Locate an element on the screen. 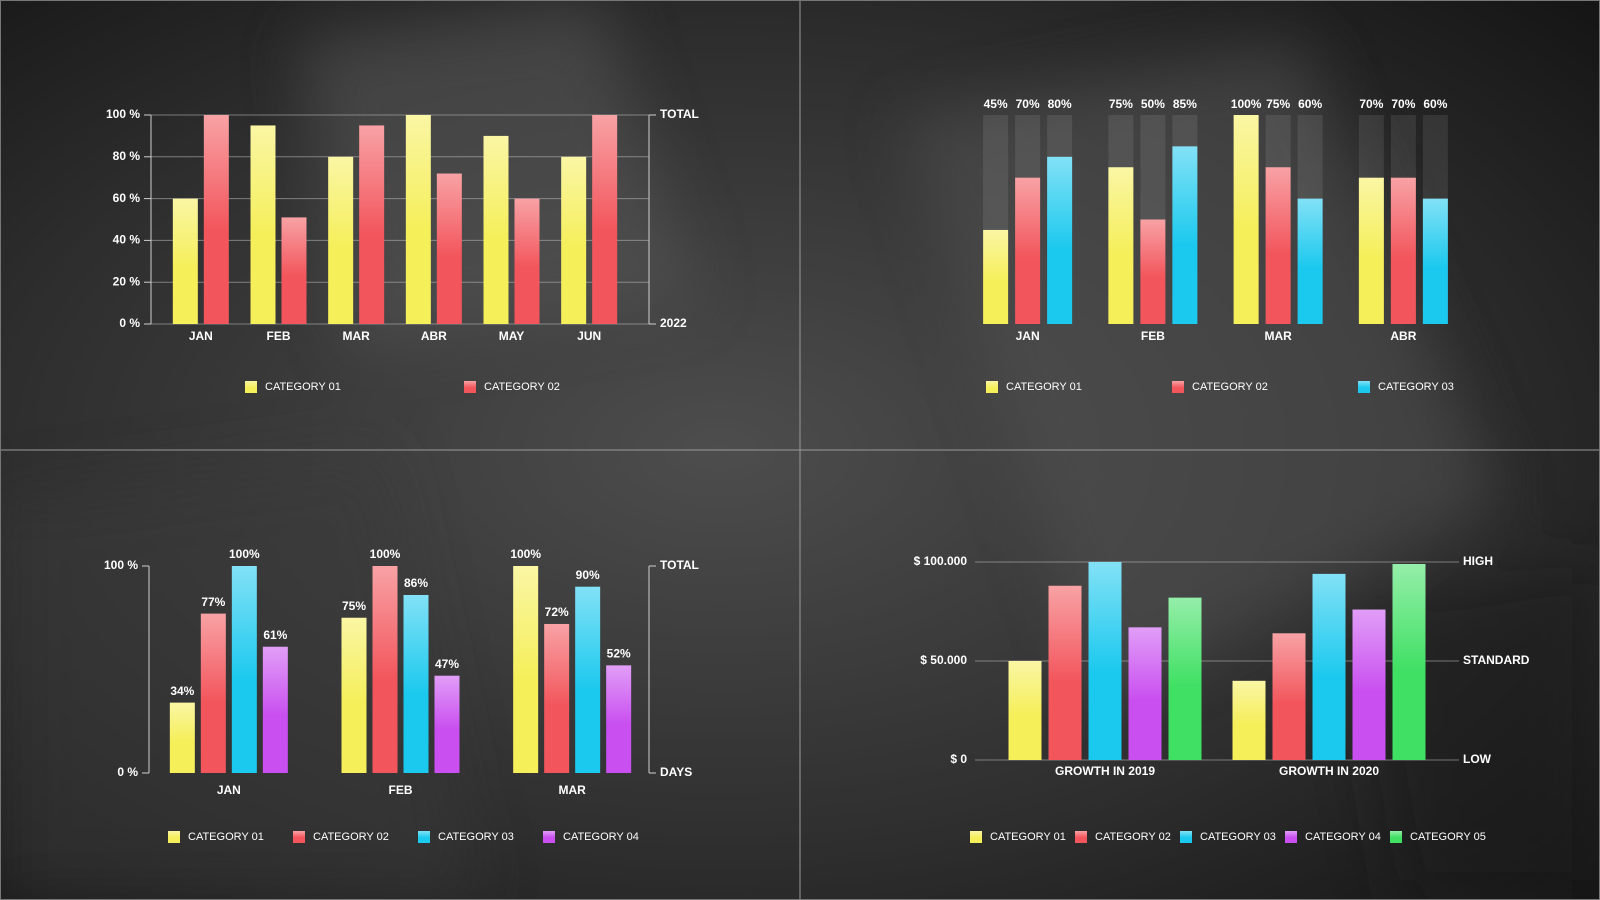 The width and height of the screenshot is (1600, 900). y-tick-label: $ 100.000 is located at coordinates (941, 561).